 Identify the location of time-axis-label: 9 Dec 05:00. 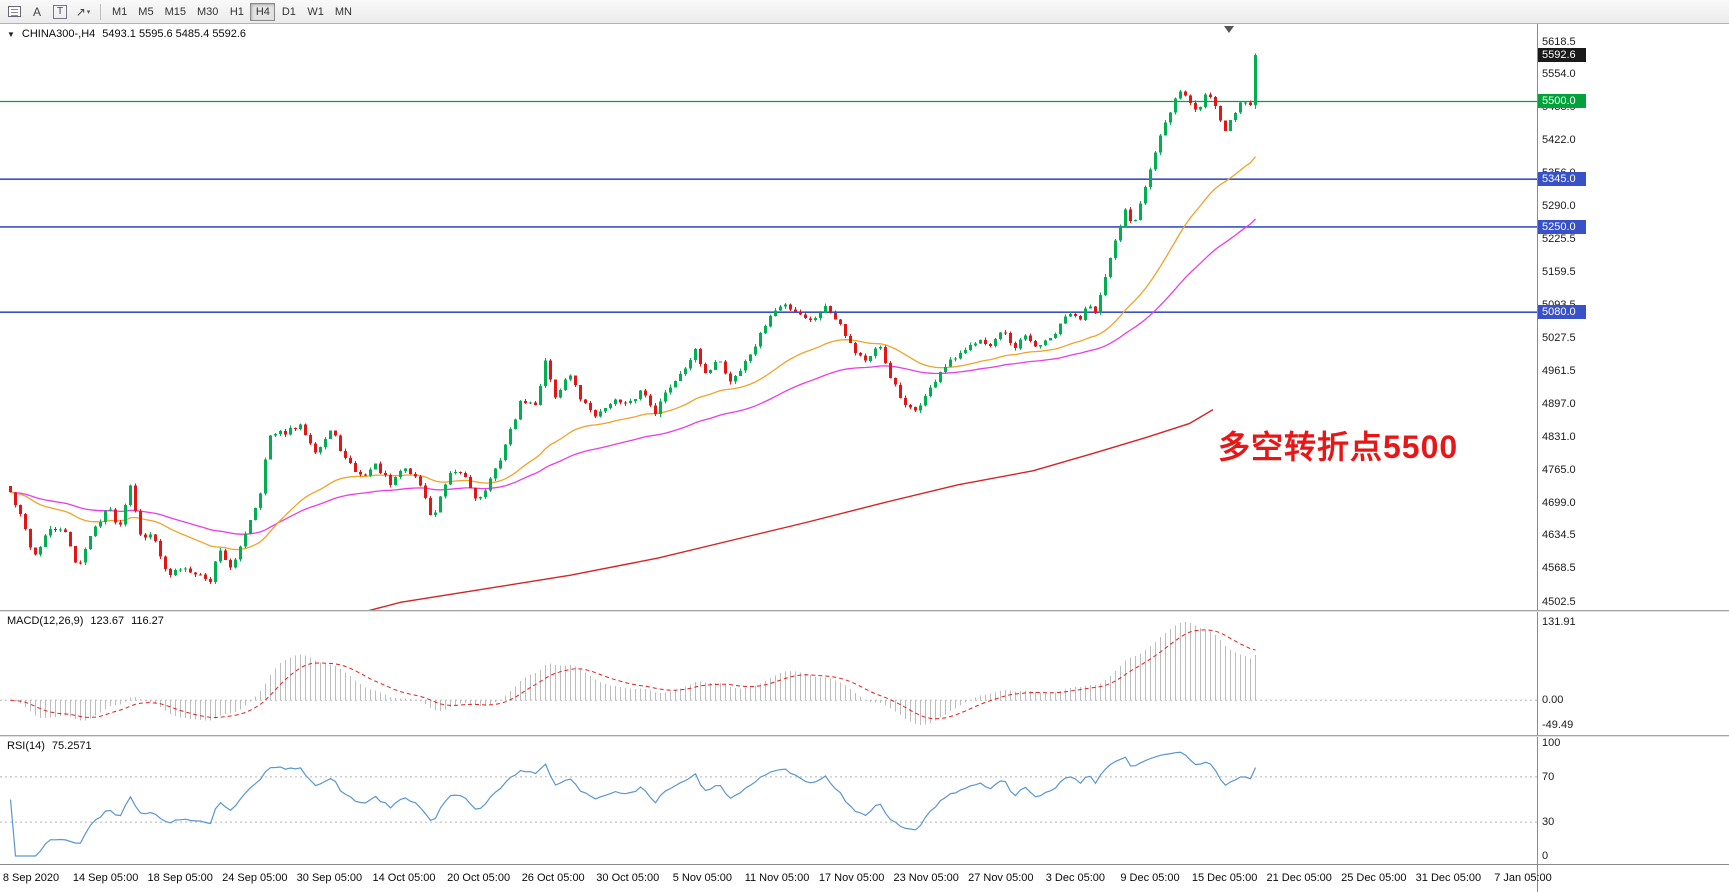
(1150, 878).